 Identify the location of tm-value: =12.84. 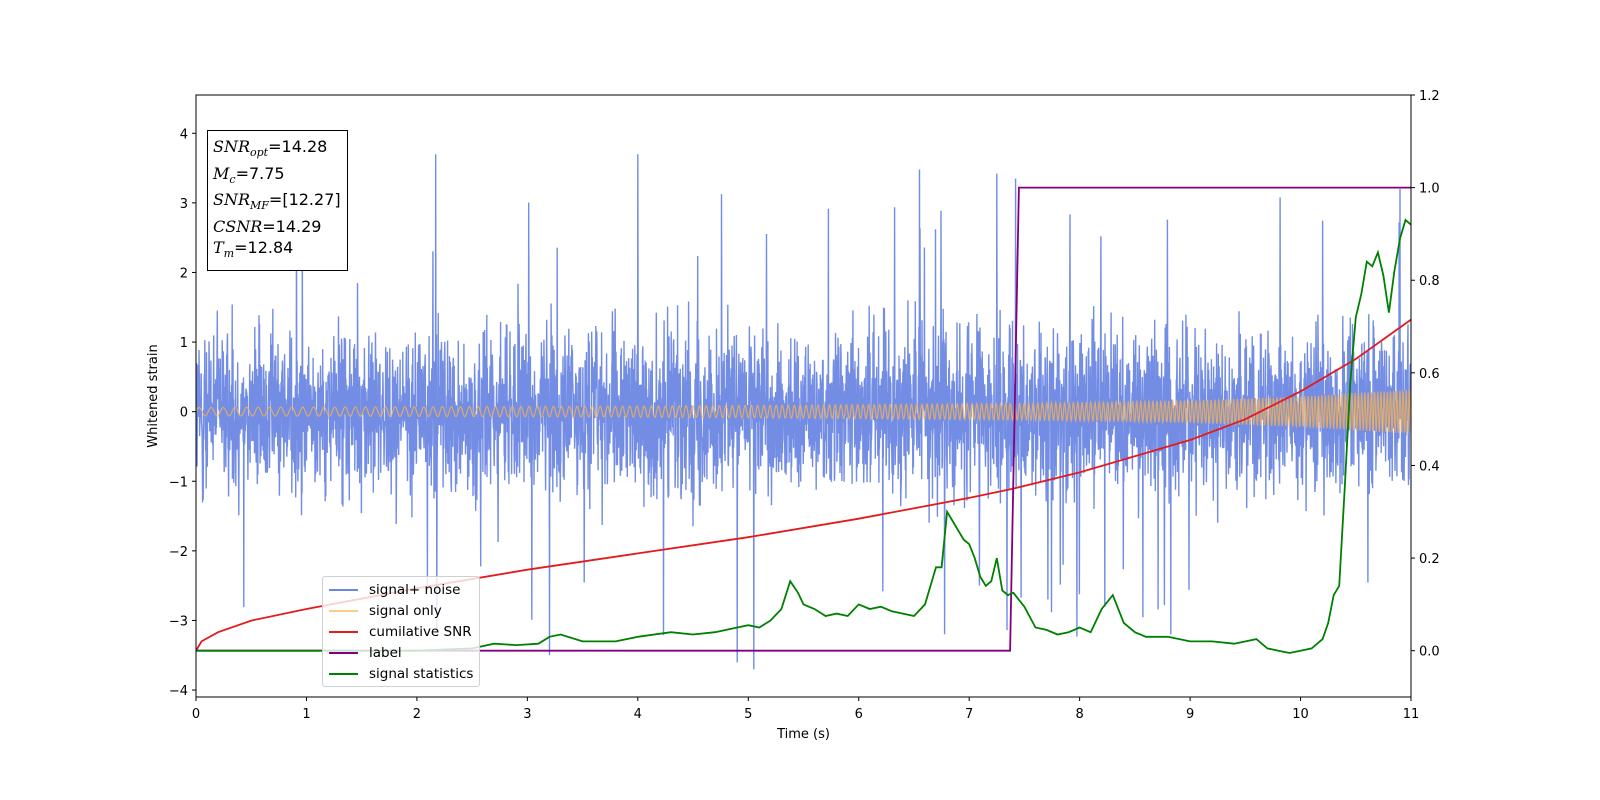
(264, 247).